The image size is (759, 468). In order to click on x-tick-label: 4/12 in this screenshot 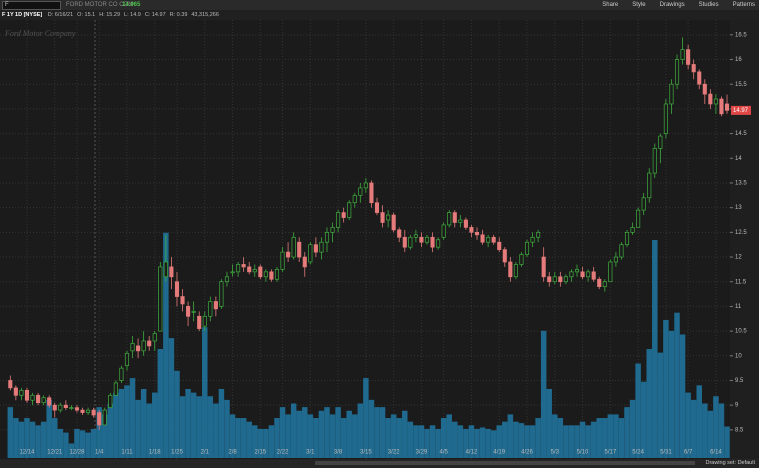, I will do `click(472, 453)`.